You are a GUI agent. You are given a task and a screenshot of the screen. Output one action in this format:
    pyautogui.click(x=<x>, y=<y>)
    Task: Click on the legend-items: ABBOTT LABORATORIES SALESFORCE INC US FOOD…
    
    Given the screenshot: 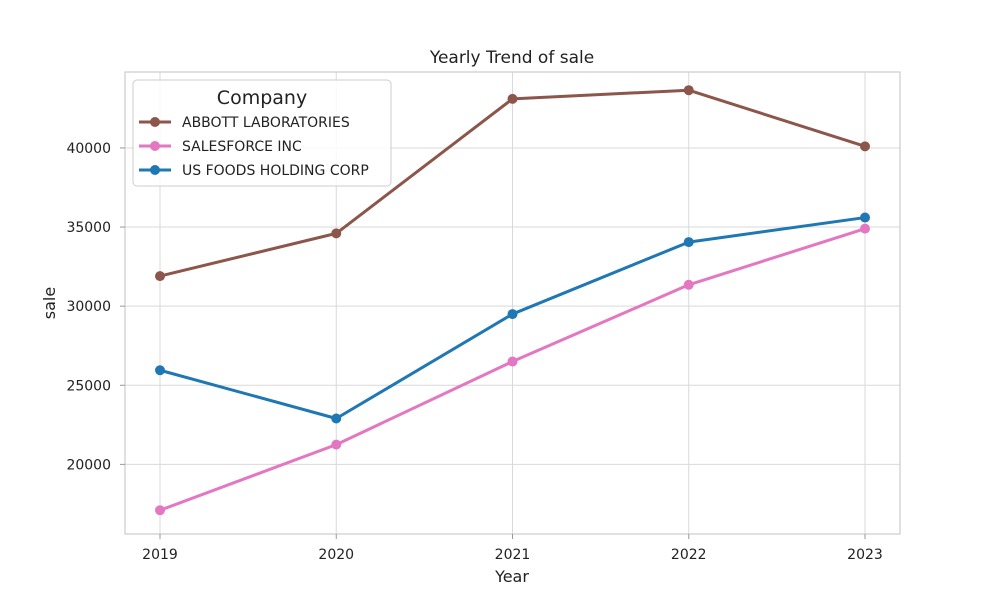 What is the action you would take?
    pyautogui.click(x=254, y=147)
    